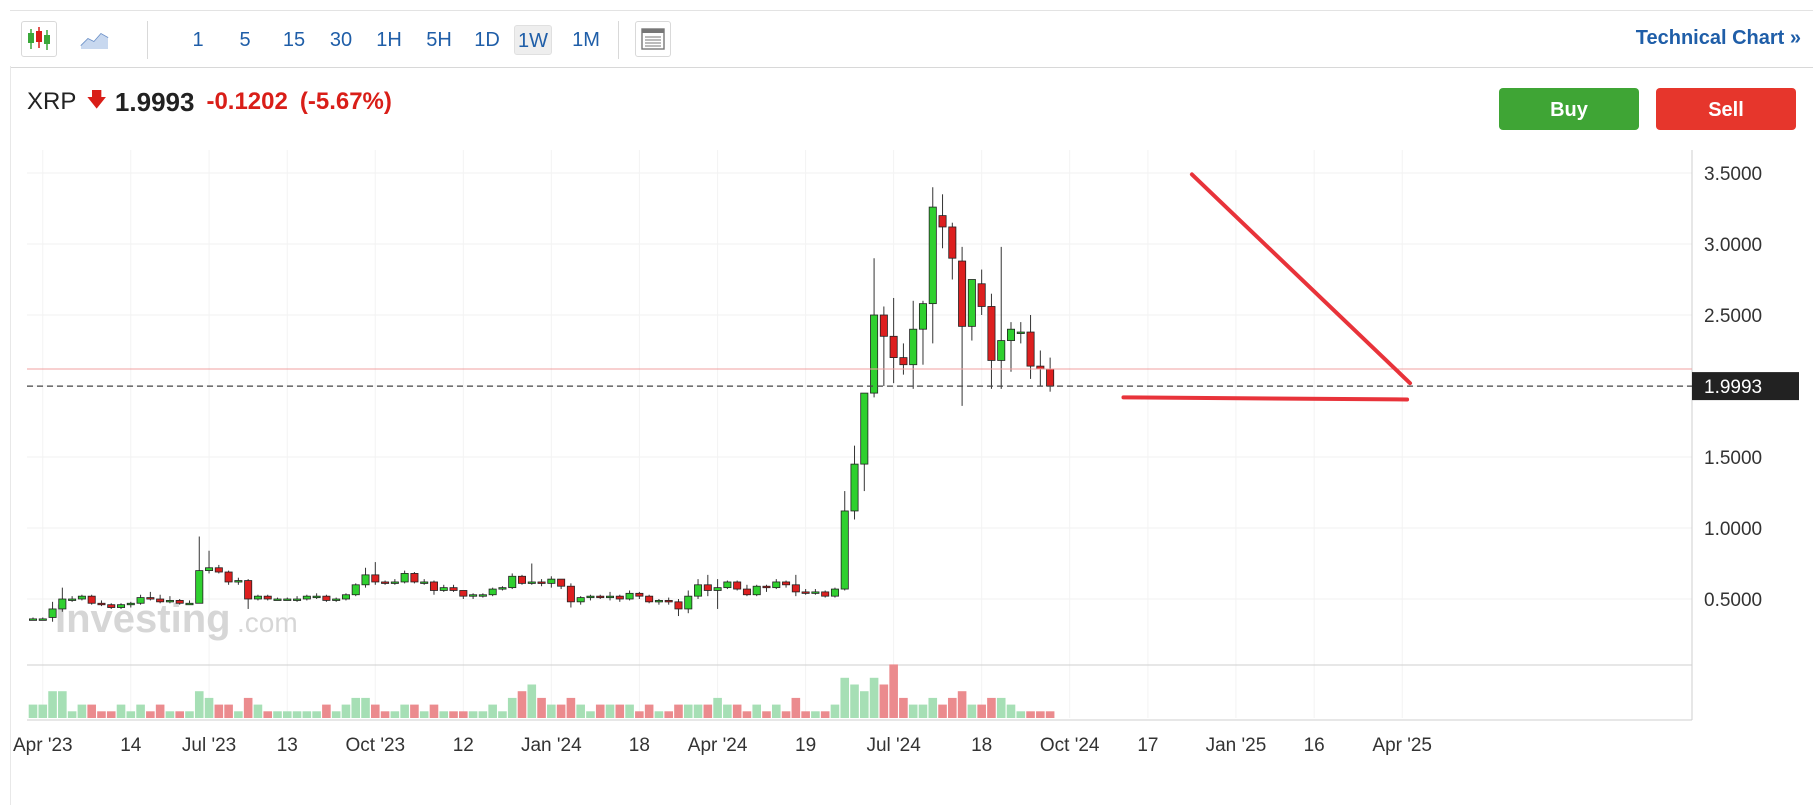  I want to click on line-type-button, so click(94, 39).